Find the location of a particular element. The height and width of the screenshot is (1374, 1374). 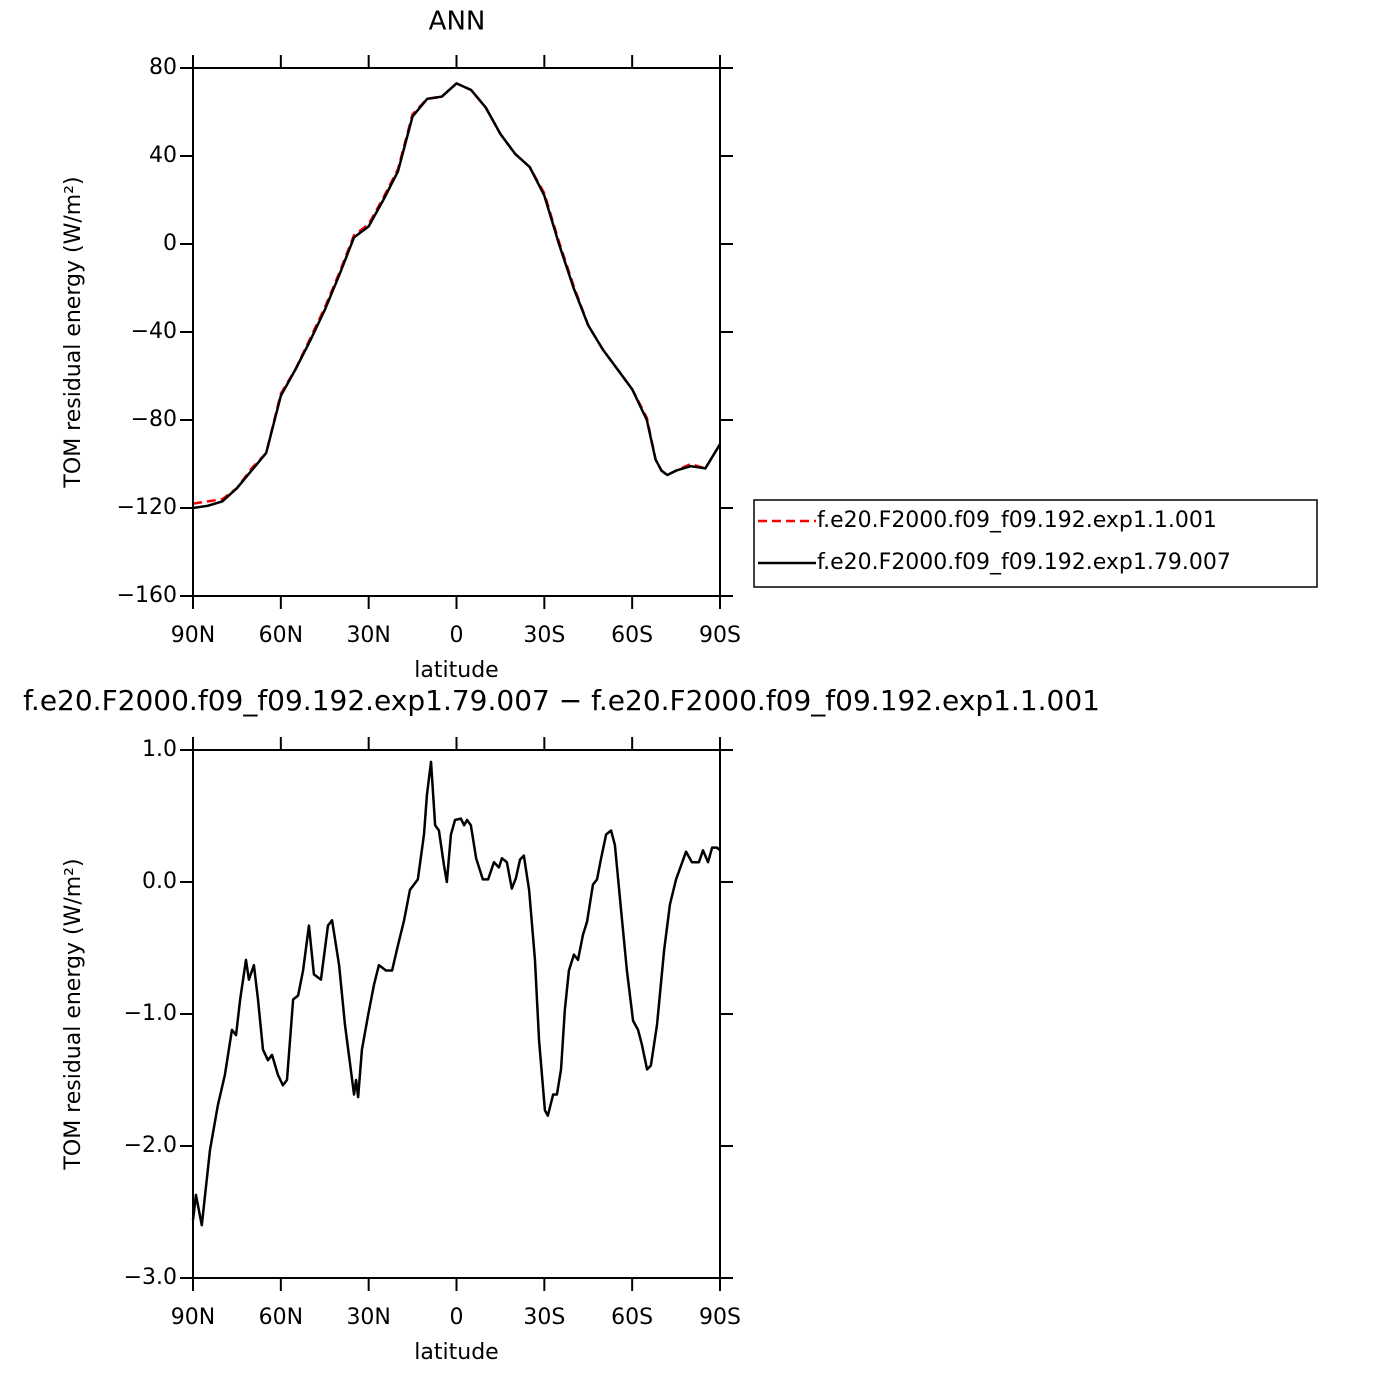

legend-label: f.e20.F2000.f09_f09.192.exp1.1.001 is located at coordinates (1017, 520).